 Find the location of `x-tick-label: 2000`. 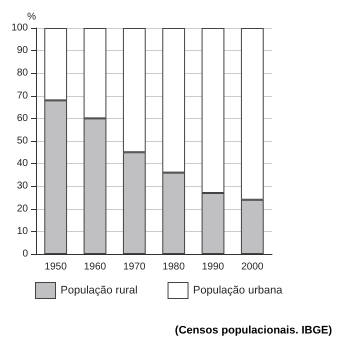

x-tick-label: 2000 is located at coordinates (252, 267).